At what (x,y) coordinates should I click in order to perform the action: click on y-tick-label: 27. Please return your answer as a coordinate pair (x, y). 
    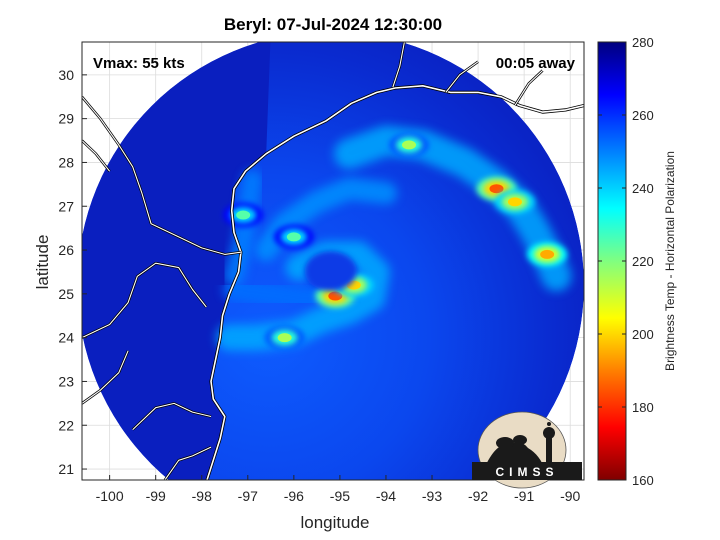
    Looking at the image, I should click on (66, 206).